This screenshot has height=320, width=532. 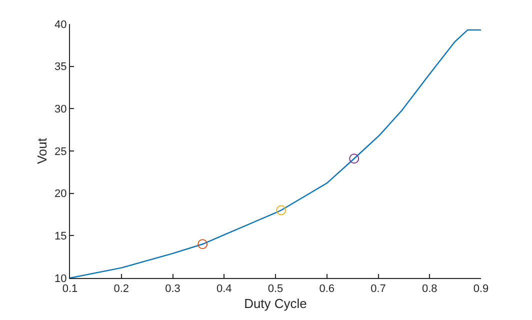 I want to click on x-tick-label: 0.9, so click(x=481, y=289).